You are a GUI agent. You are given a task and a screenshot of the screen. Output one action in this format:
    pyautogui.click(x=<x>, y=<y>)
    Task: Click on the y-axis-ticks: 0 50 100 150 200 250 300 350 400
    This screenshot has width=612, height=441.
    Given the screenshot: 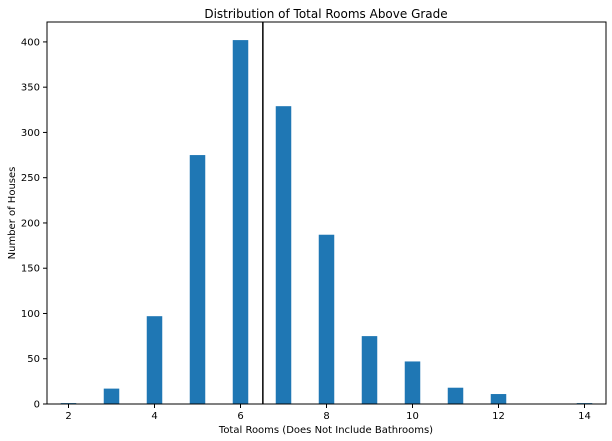 What is the action you would take?
    pyautogui.click(x=34, y=224)
    